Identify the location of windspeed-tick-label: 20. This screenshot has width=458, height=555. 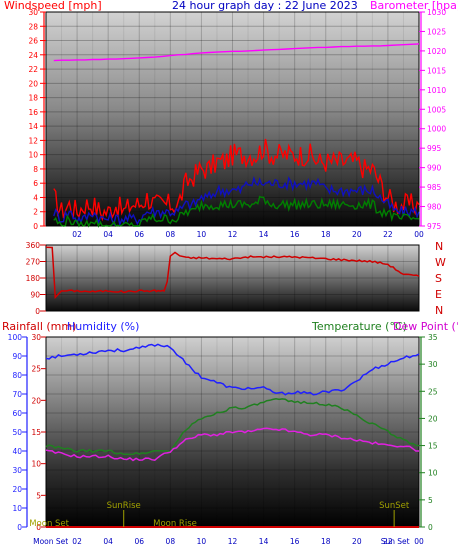
(33, 83).